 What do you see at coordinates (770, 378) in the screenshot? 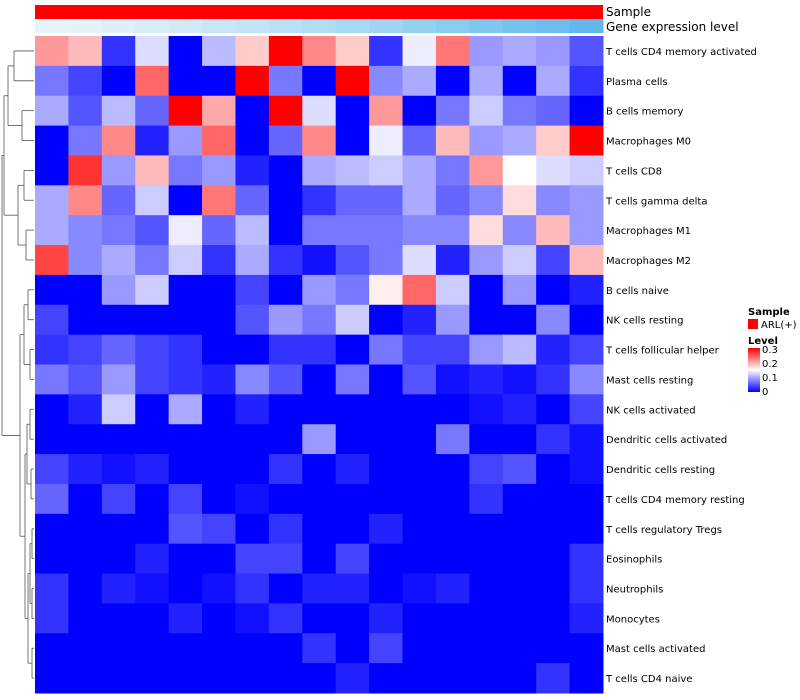
I see `legend-tick-0.1: 0.1` at bounding box center [770, 378].